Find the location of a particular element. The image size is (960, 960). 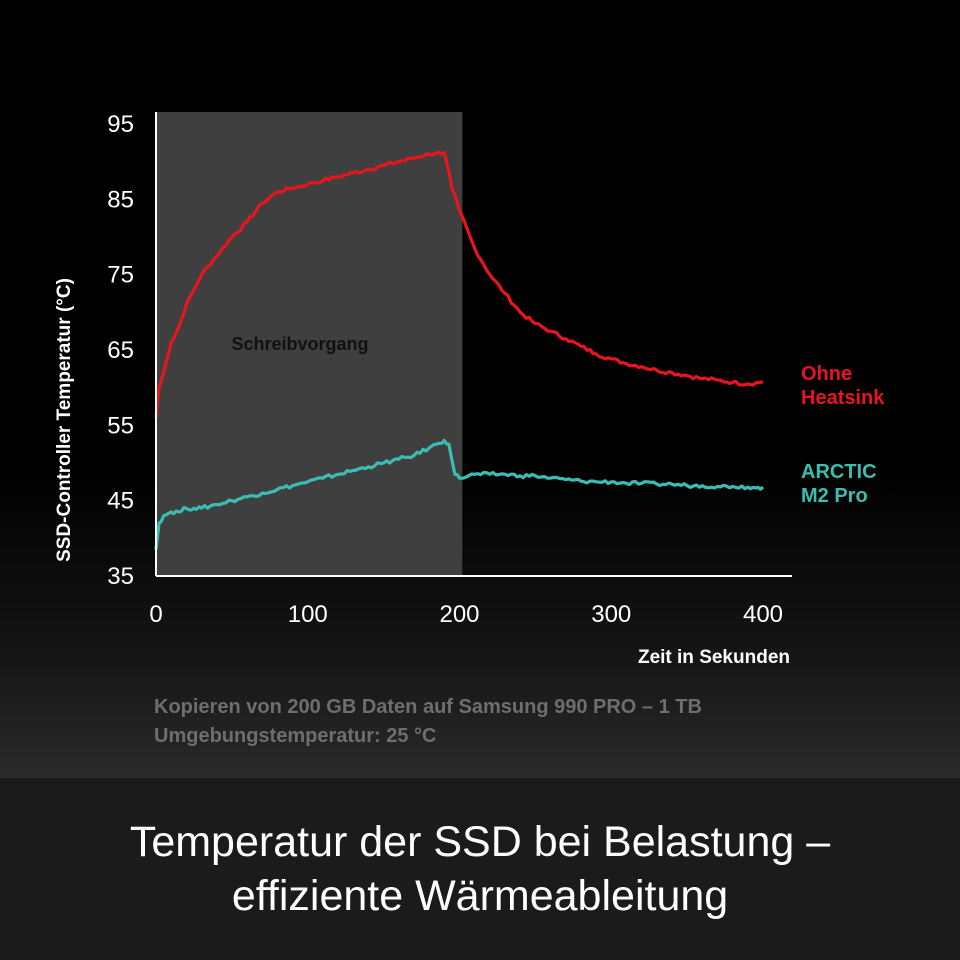

banner-title-line-2: effiziente Wärmeableitung is located at coordinates (480, 896).